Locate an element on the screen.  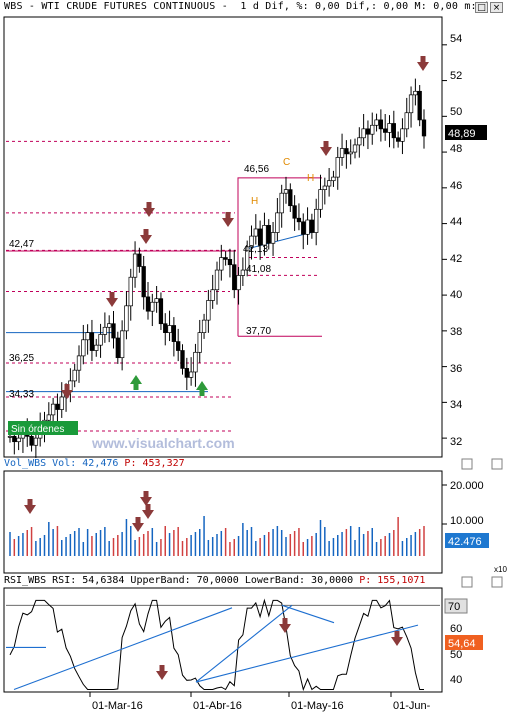
level-label: 42,47 is located at coordinates (21, 244).